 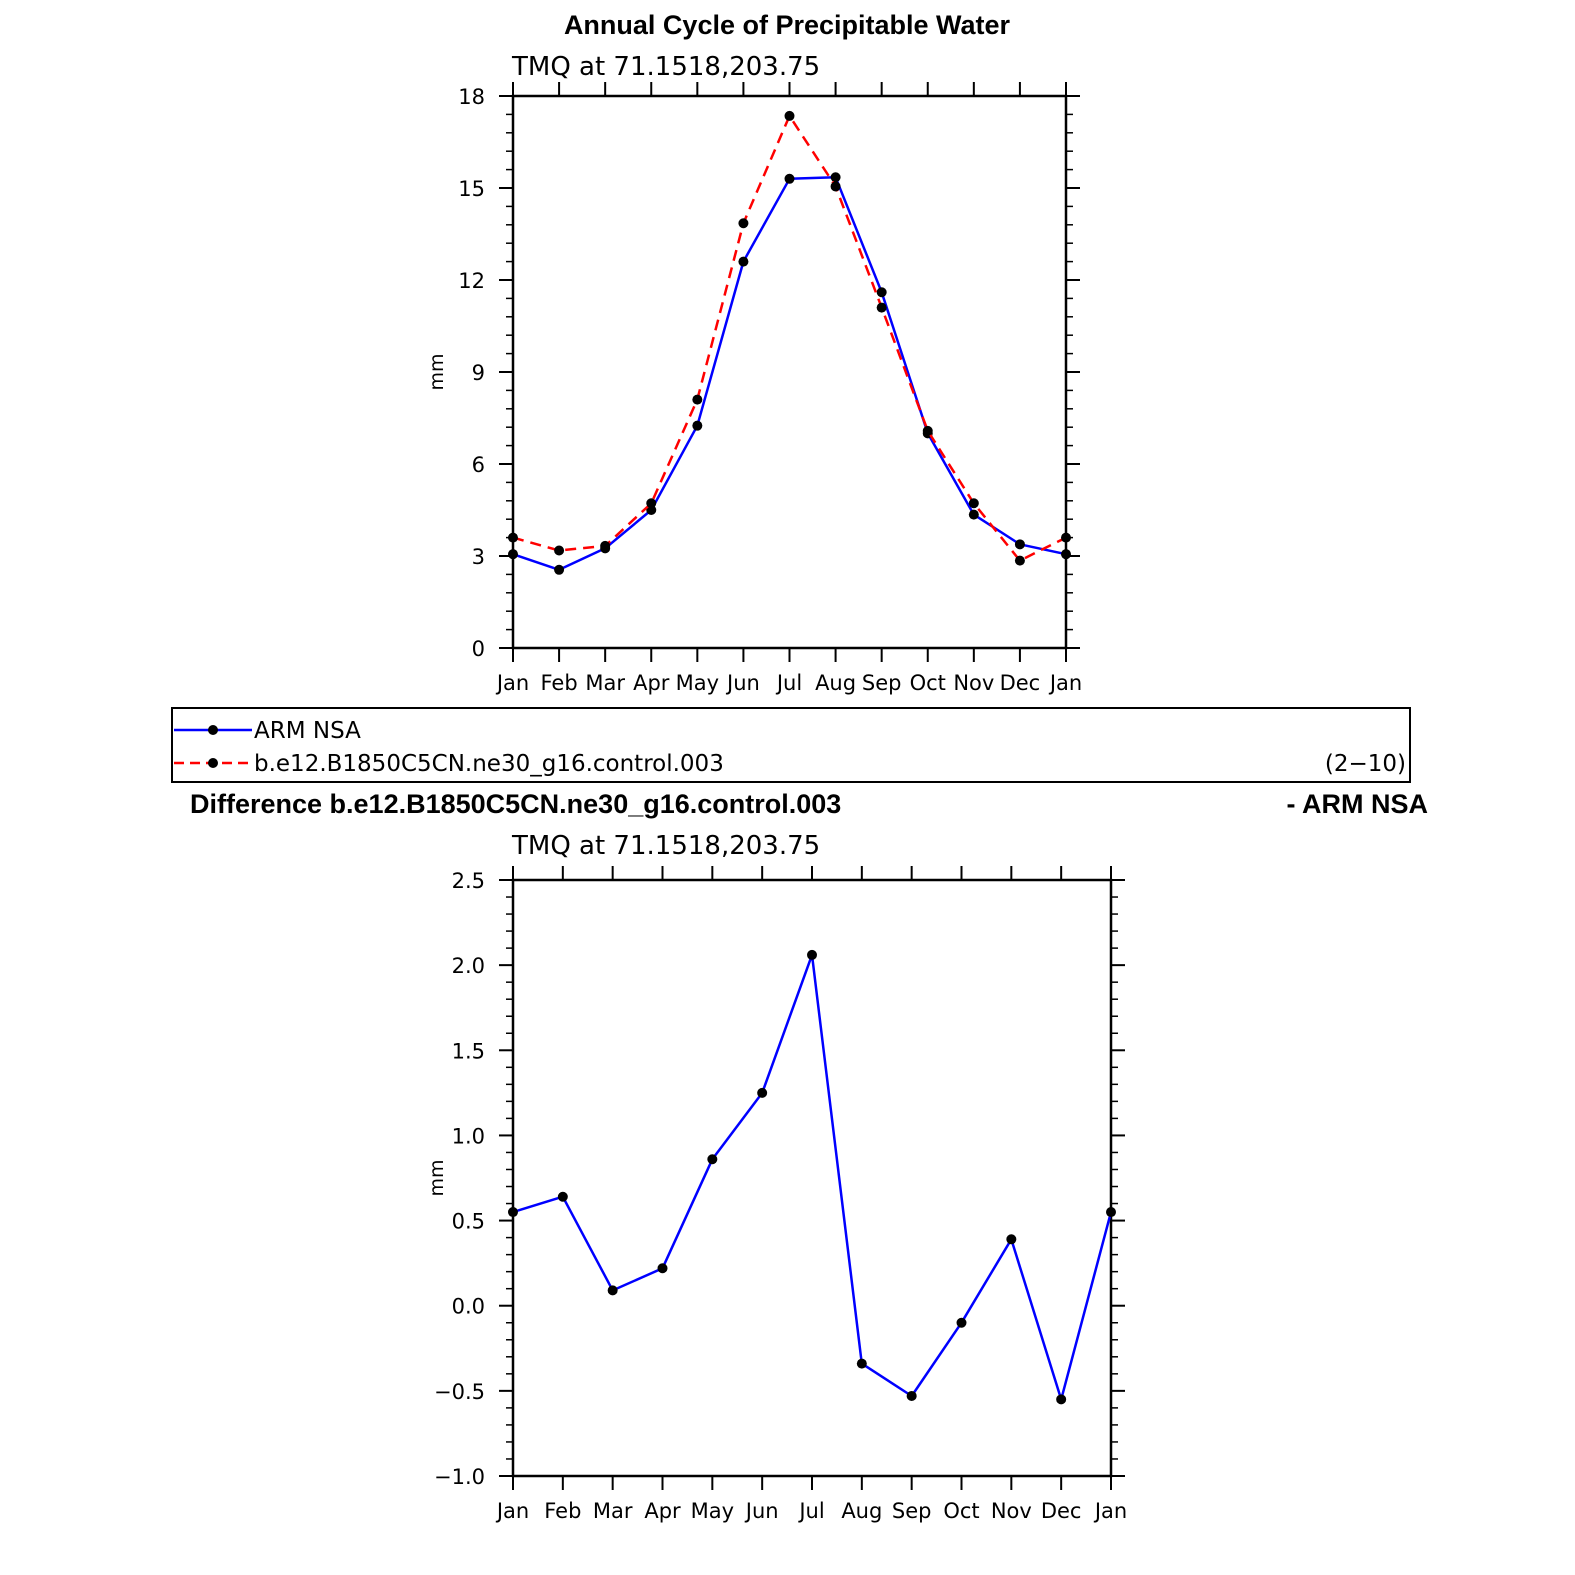 I want to click on y-tick-label: 0.5, so click(x=468, y=1222).